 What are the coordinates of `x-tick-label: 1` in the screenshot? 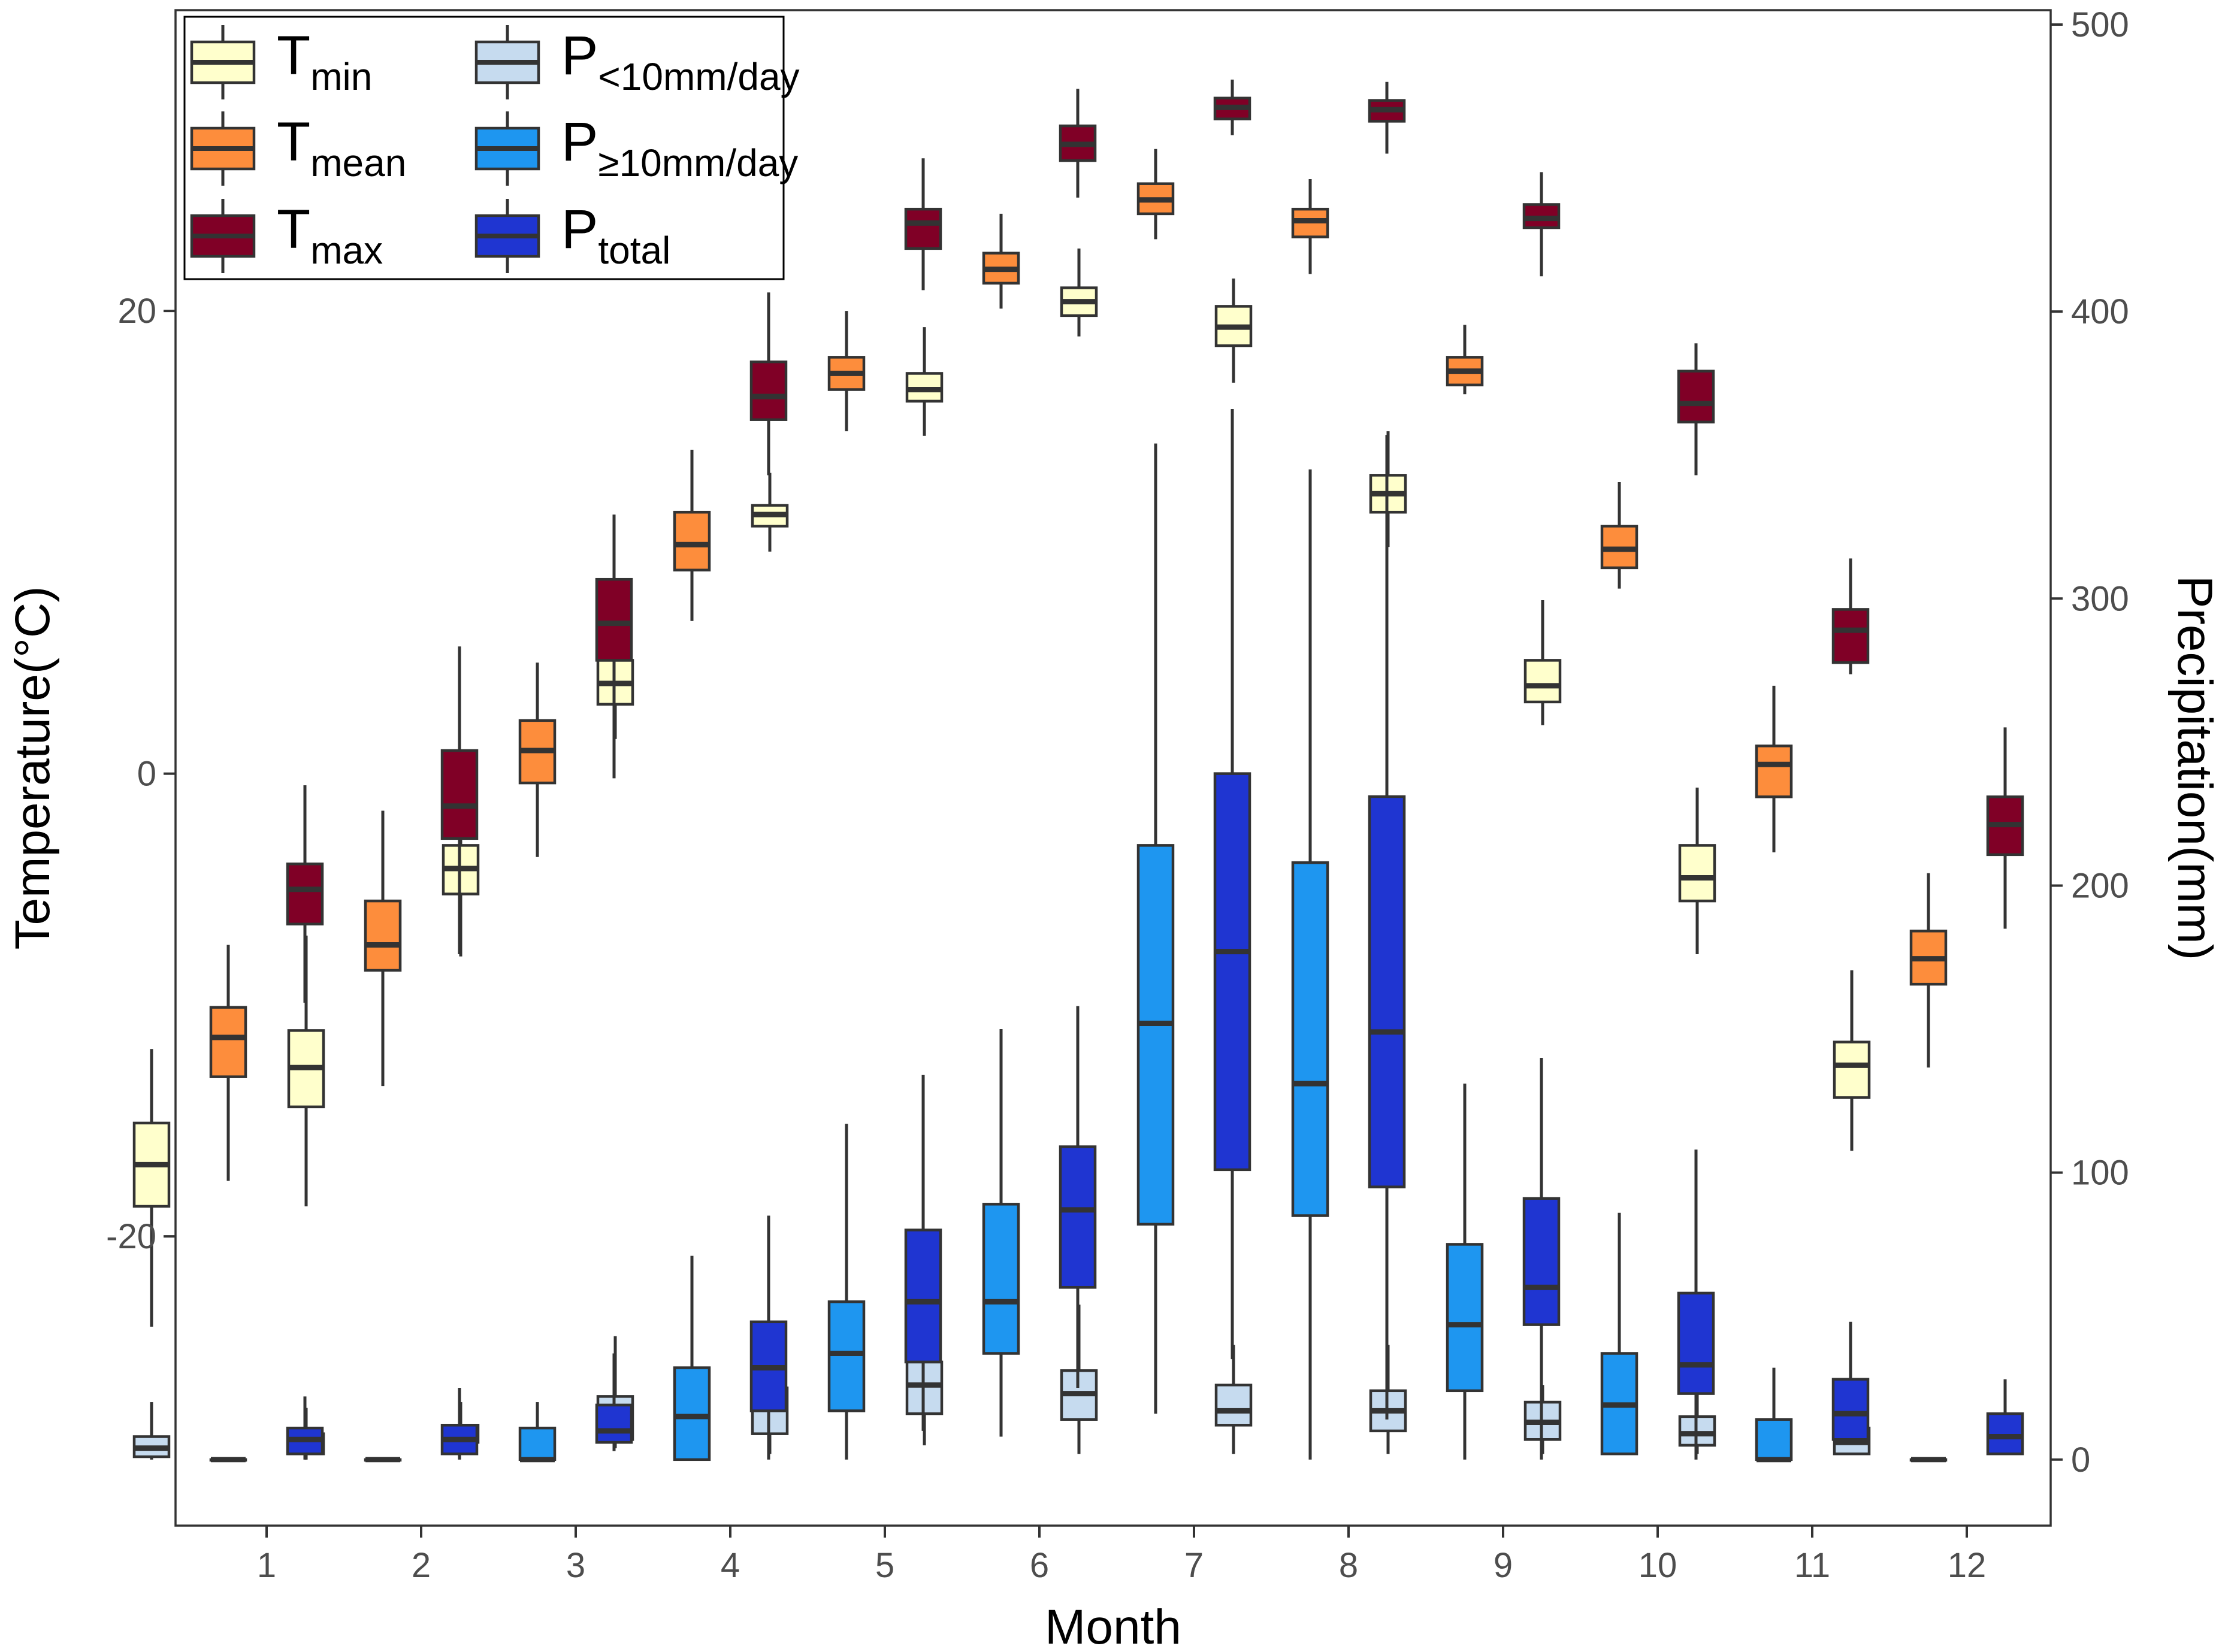 It's located at (266, 1565).